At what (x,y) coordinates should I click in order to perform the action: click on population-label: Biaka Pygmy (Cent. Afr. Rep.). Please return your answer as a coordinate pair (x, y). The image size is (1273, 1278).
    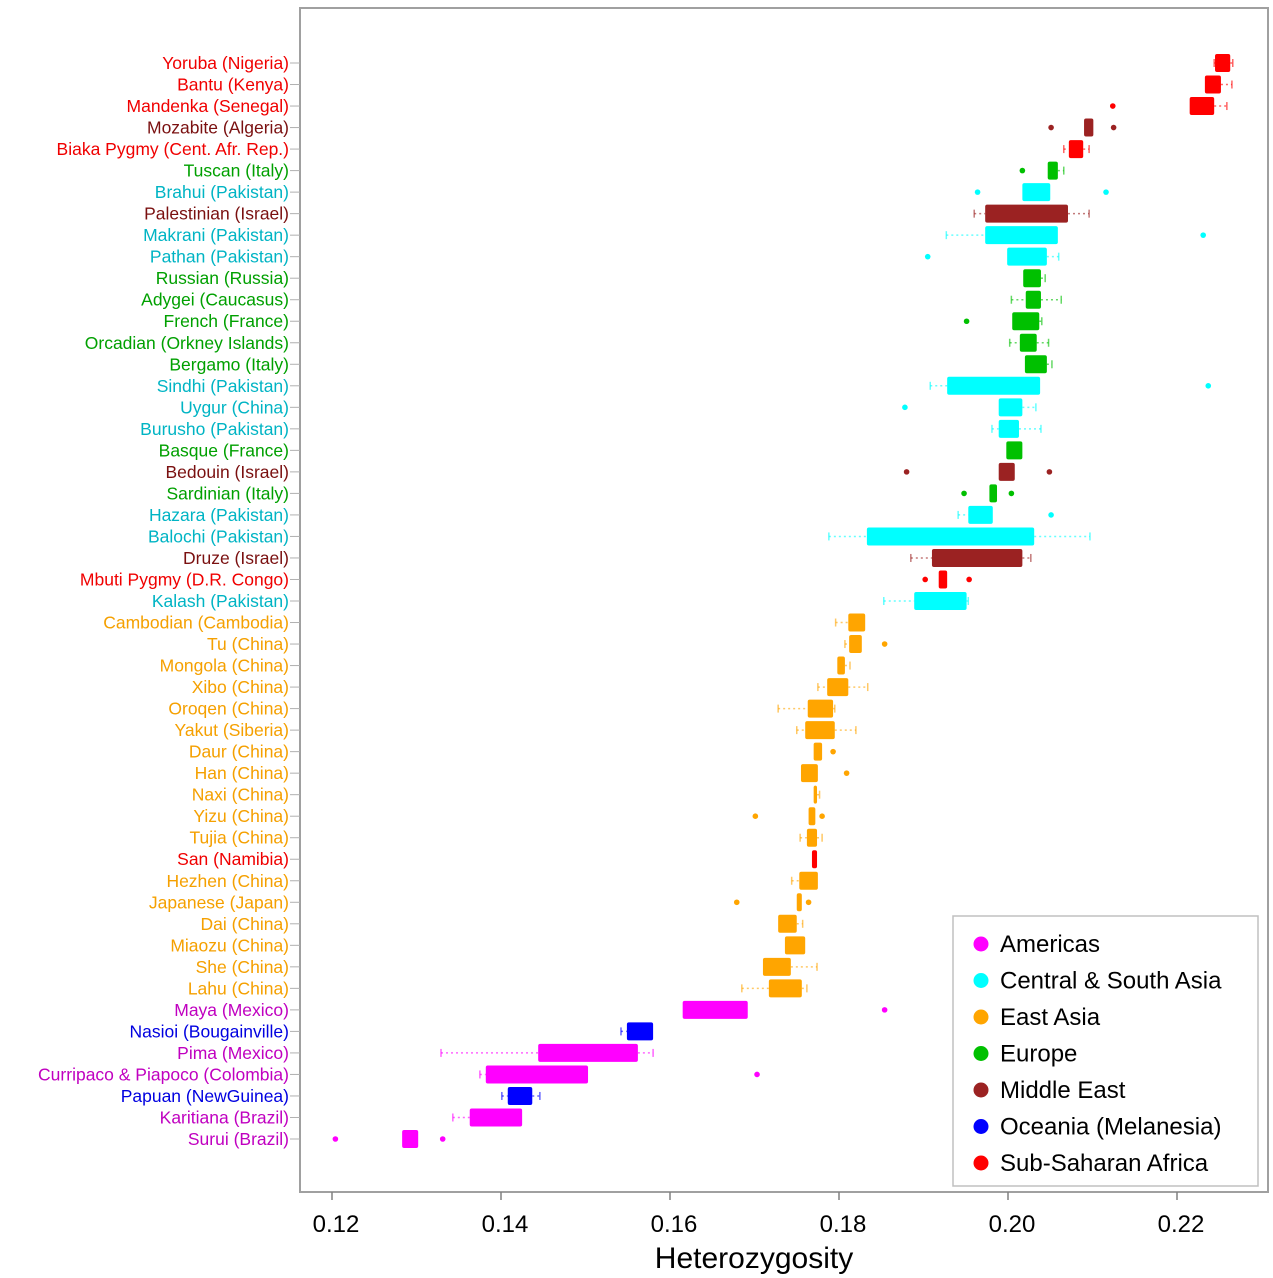
    Looking at the image, I should click on (173, 149).